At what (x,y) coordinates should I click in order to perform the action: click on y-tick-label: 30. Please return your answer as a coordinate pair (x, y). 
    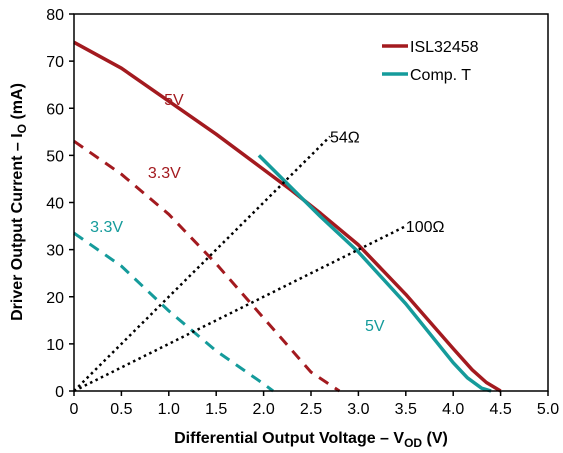
    Looking at the image, I should click on (55, 251).